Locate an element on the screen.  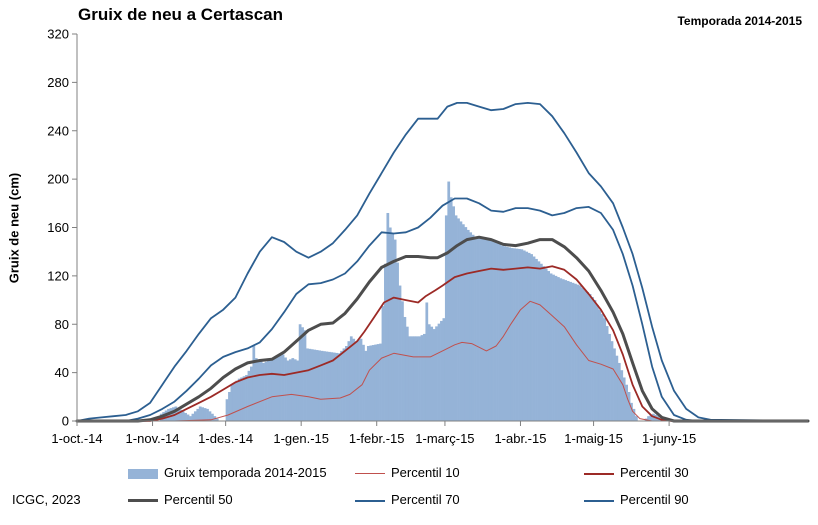
legend-item-p50: Percentil 50 is located at coordinates (180, 499).